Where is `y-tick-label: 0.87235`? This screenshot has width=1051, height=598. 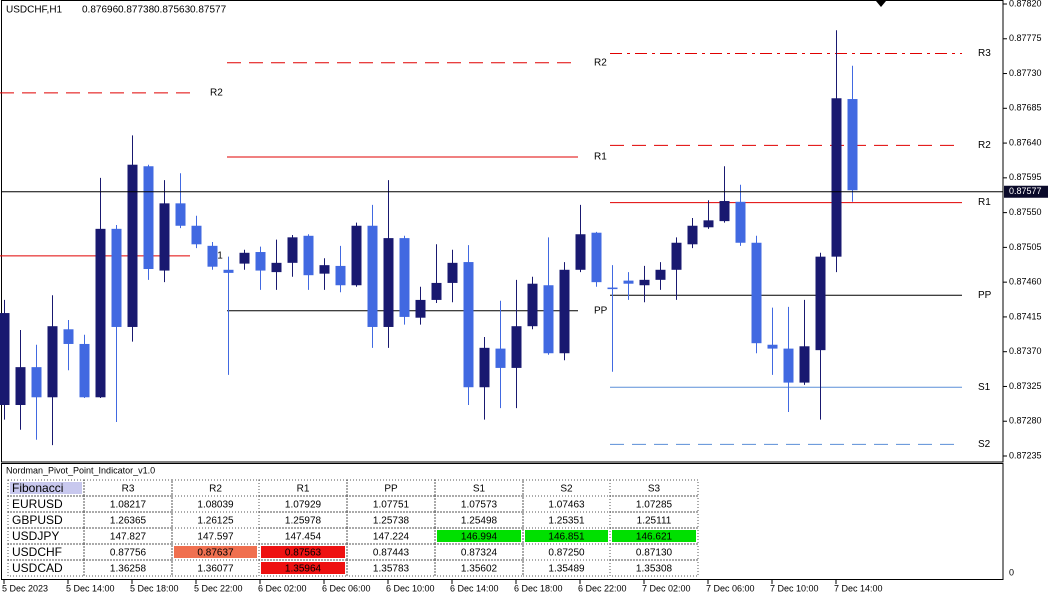 y-tick-label: 0.87235 is located at coordinates (1025, 455).